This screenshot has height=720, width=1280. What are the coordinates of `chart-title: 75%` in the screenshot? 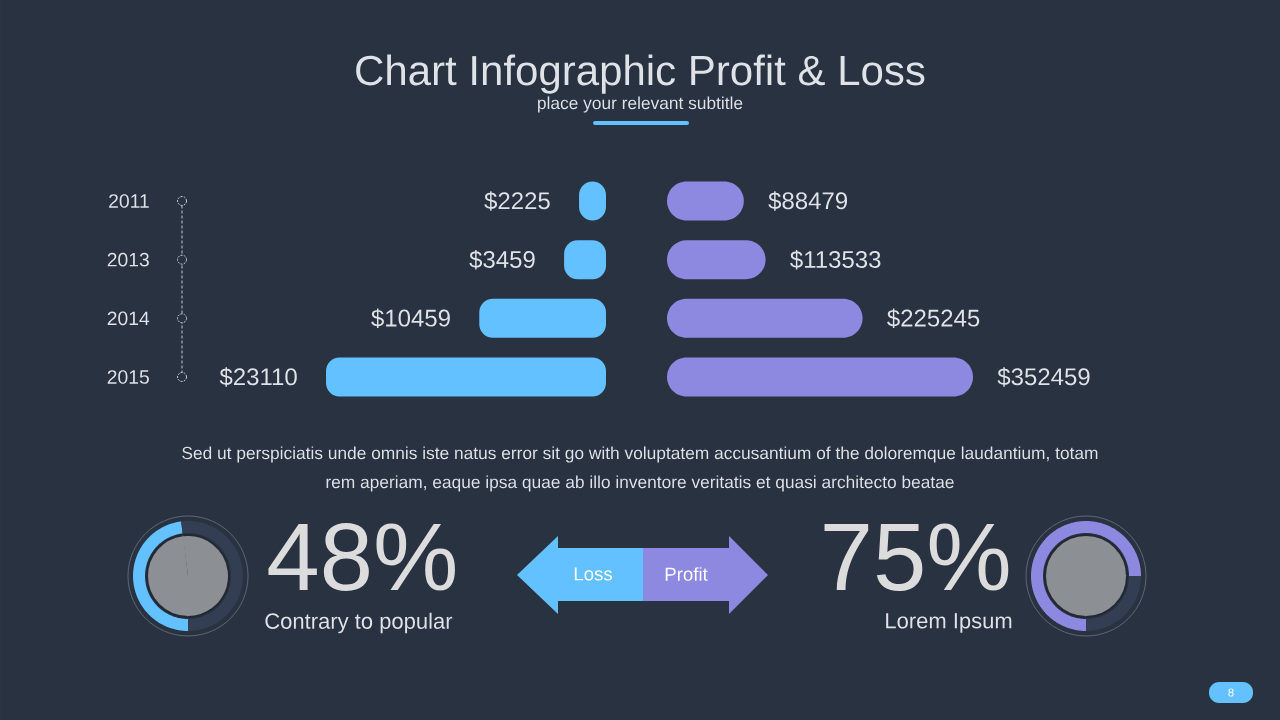 It's located at (916, 557).